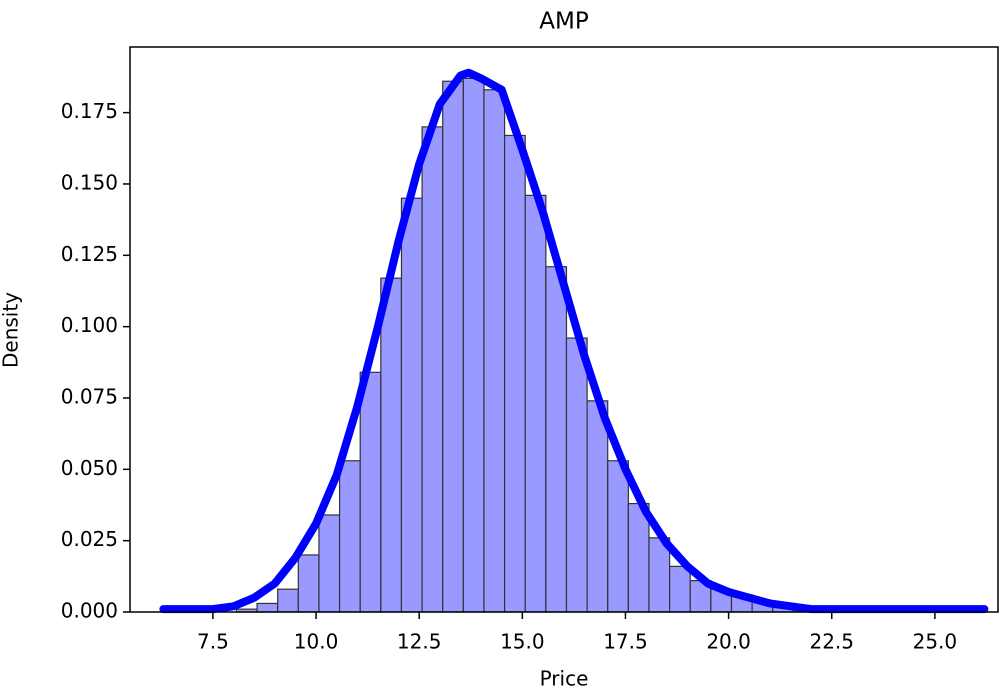 The image size is (1003, 696). I want to click on x-tick-label: 17.5, so click(625, 642).